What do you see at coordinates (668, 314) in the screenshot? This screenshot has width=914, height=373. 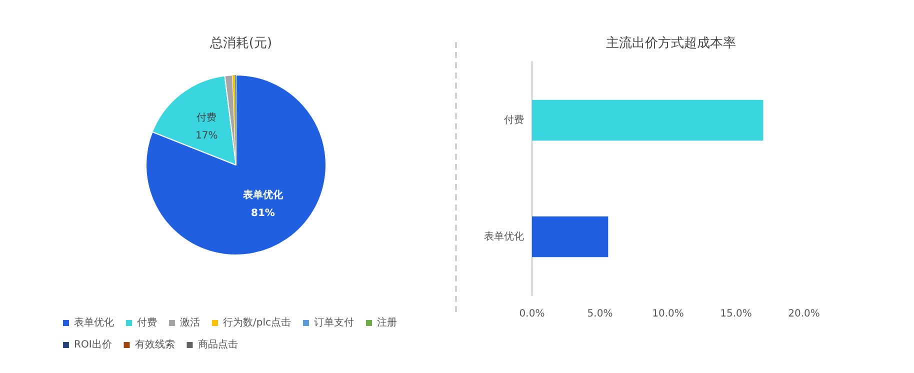 I see `x-tick-label: 10.0%` at bounding box center [668, 314].